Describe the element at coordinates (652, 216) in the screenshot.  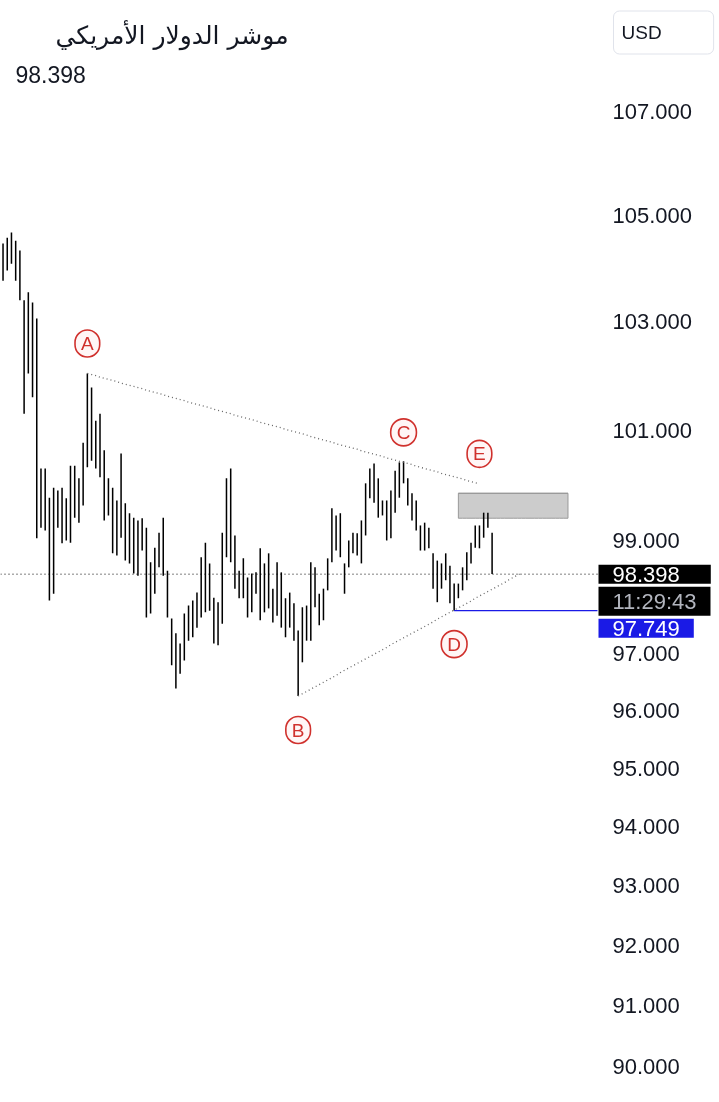
I see `y-tick-label: 105.000` at that location.